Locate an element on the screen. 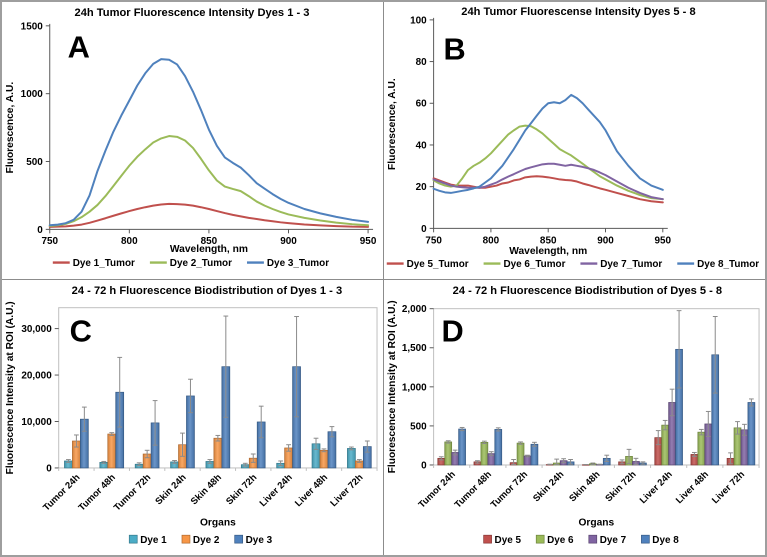 Image resolution: width=767 pixels, height=557 pixels. y-tick-label: 100 is located at coordinates (418, 20).